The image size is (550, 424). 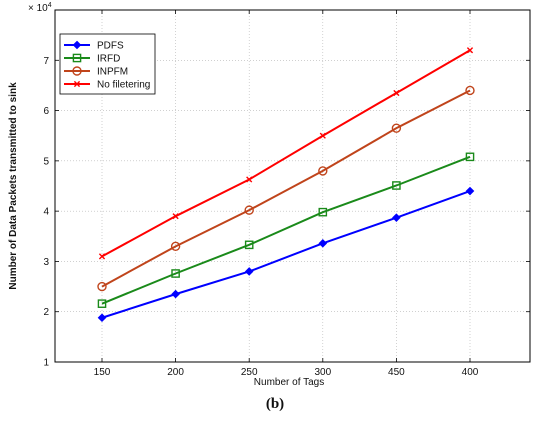 What do you see at coordinates (289, 382) in the screenshot?
I see `x-axis-label: Number of Tags` at bounding box center [289, 382].